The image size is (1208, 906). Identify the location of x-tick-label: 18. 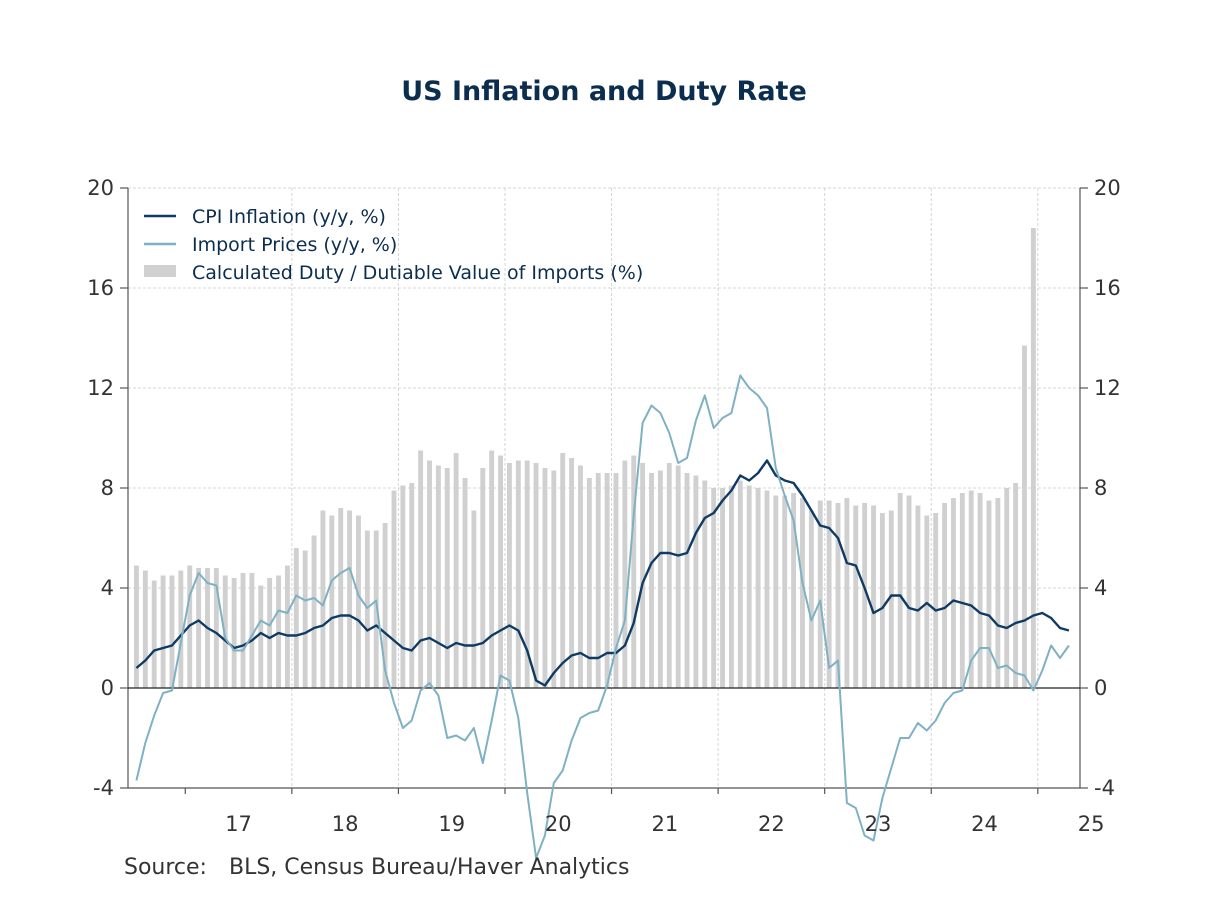
(345, 824).